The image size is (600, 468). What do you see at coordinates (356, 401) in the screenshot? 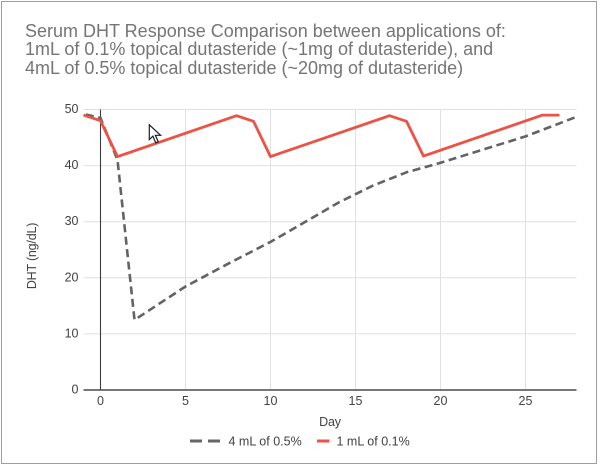
I see `svg-text: 15` at bounding box center [356, 401].